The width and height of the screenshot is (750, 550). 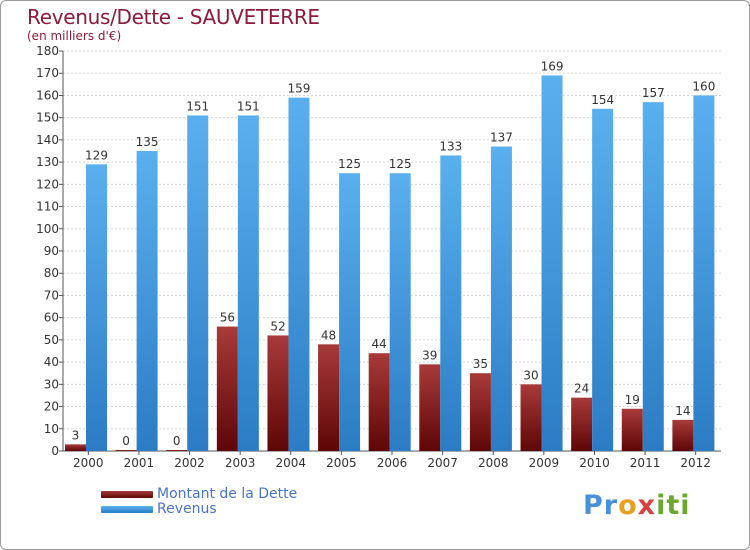 I want to click on bar-revenus-2002, so click(x=198, y=283).